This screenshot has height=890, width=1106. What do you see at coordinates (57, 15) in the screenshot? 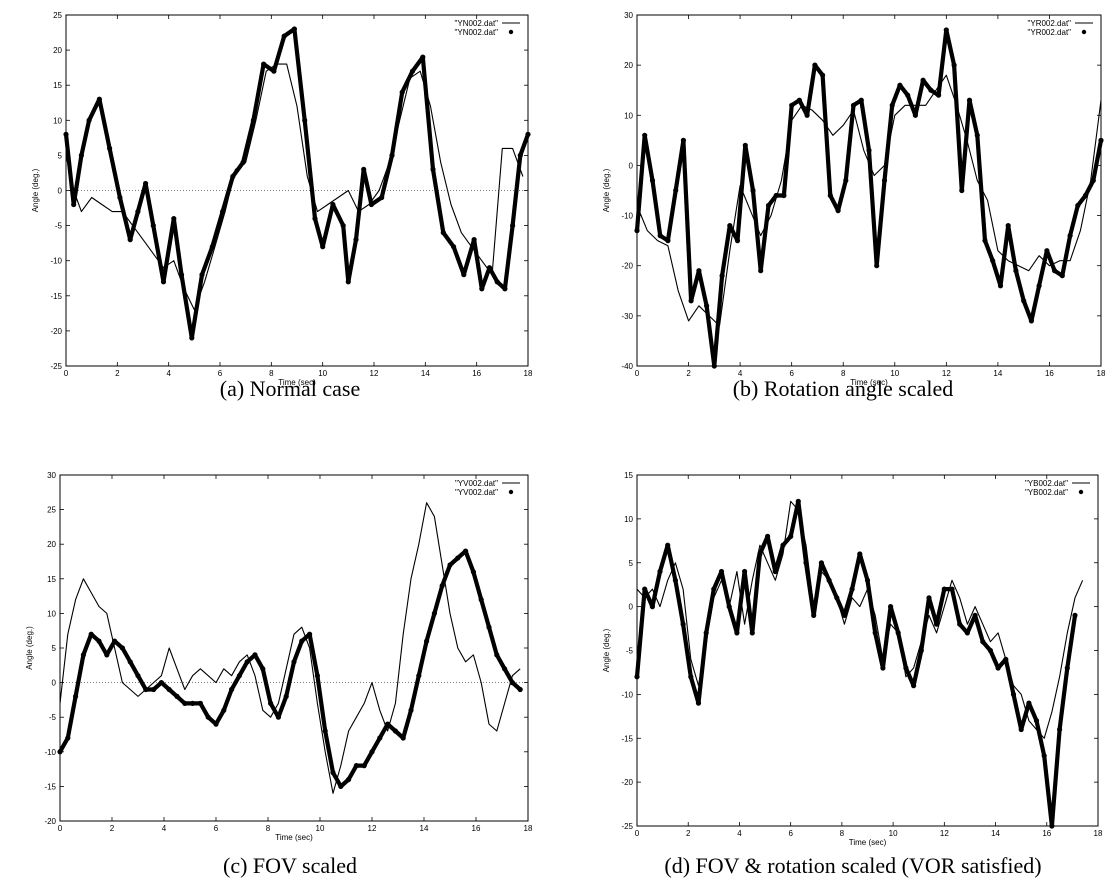
I see `y-tick-label: 25` at bounding box center [57, 15].